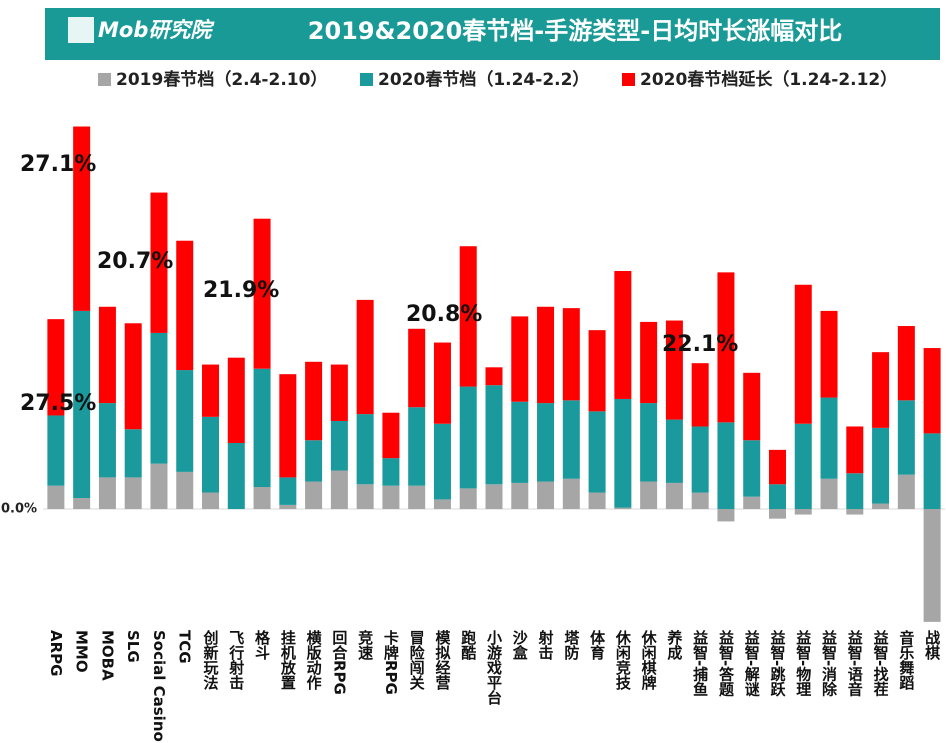  What do you see at coordinates (391, 662) in the screenshot?
I see `x-tick-label: 卡牌RPG` at bounding box center [391, 662].